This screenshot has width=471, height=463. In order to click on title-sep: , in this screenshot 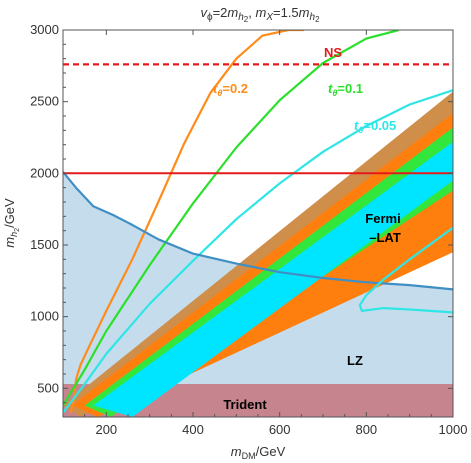, I will do `click(251, 12)`.